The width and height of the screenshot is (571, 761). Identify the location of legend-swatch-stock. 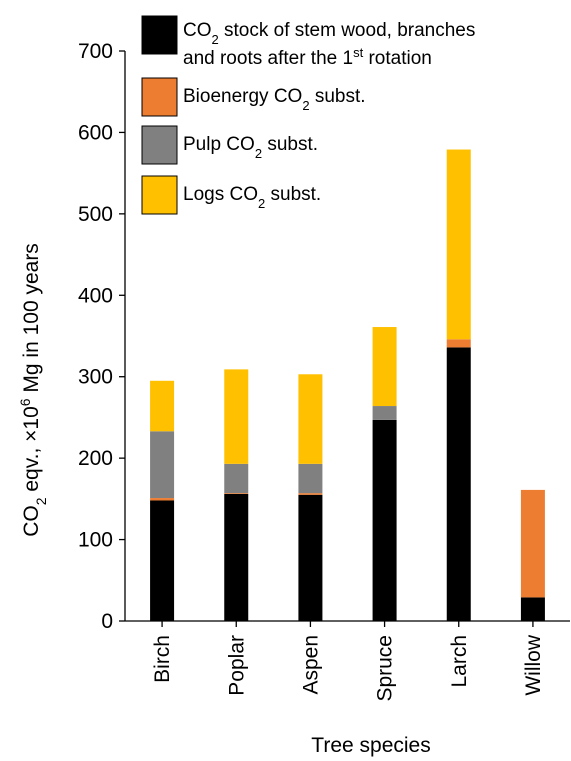
(159, 35).